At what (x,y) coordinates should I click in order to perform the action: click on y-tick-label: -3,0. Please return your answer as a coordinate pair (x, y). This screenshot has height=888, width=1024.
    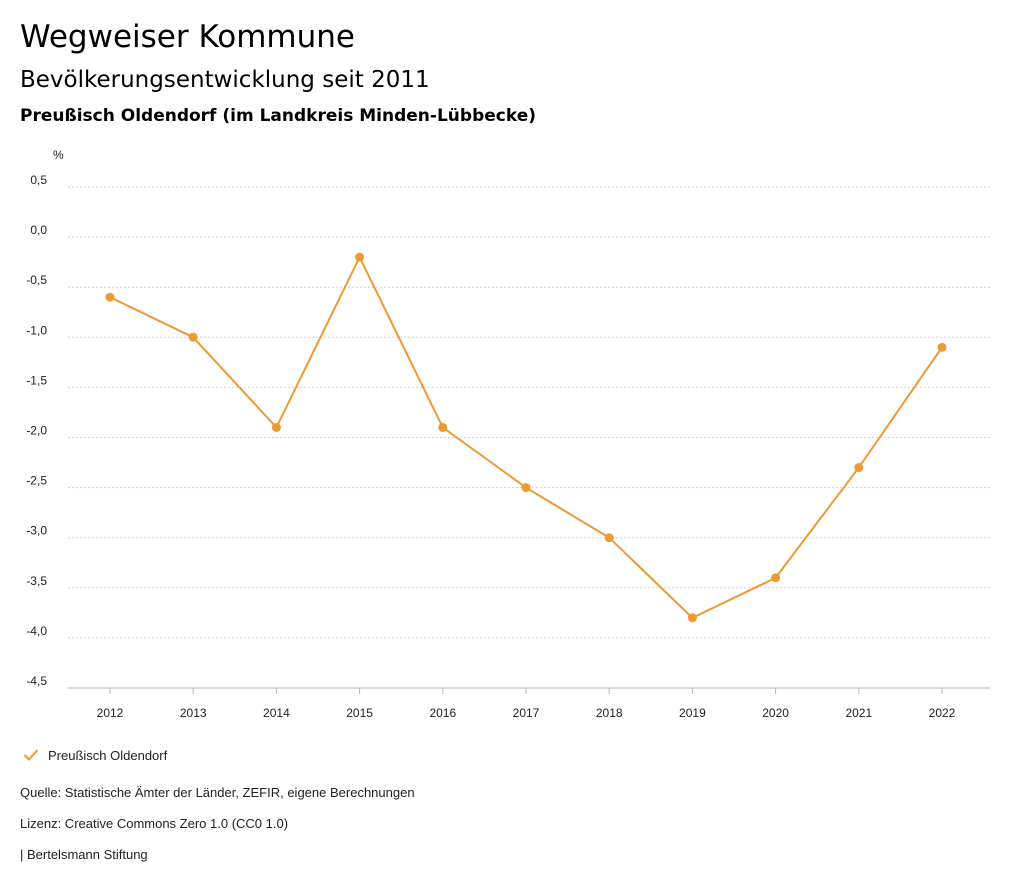
    Looking at the image, I should click on (36, 531).